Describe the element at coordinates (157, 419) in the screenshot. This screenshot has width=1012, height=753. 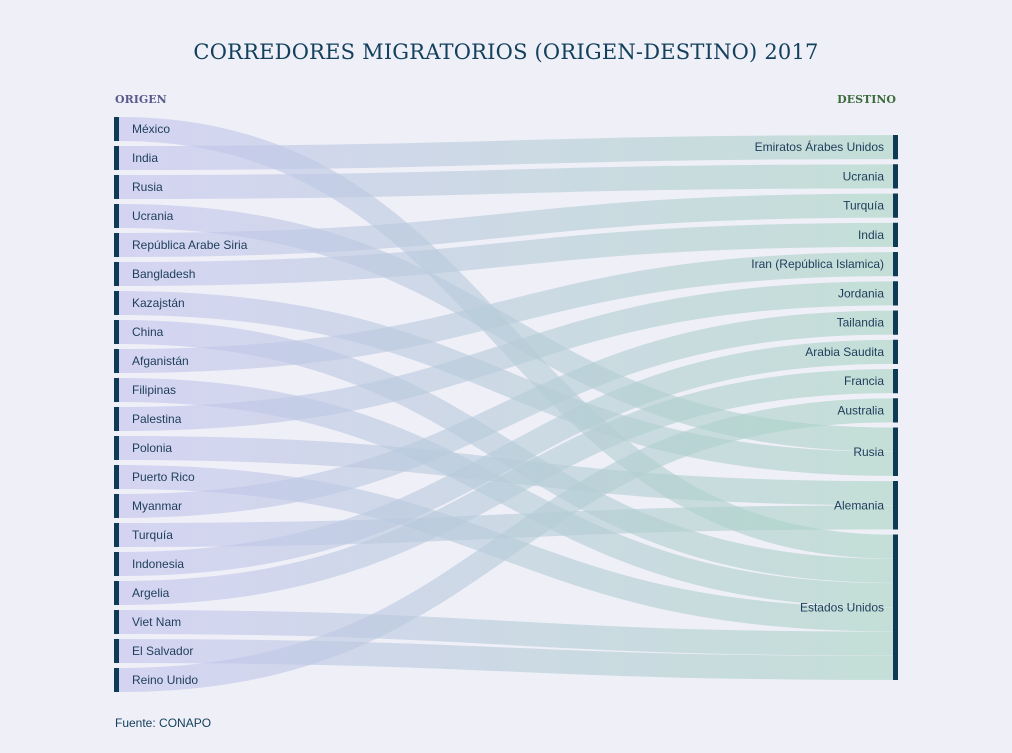
I see `origin-label-10: Palestina` at that location.